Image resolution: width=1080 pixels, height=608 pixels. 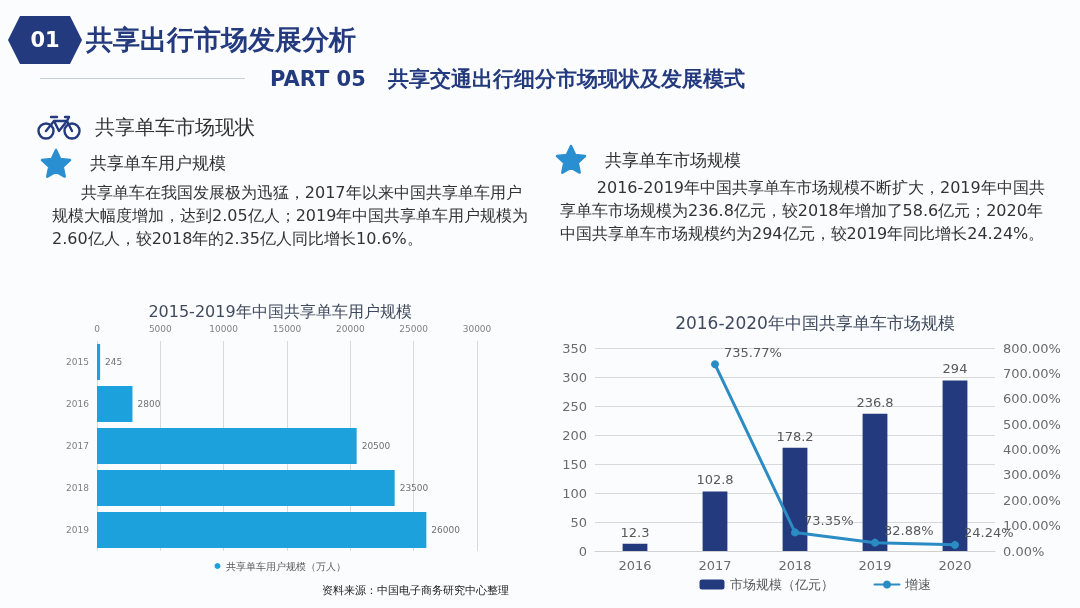 What do you see at coordinates (1032, 500) in the screenshot?
I see `y2-tick-label: 200.00%` at bounding box center [1032, 500].